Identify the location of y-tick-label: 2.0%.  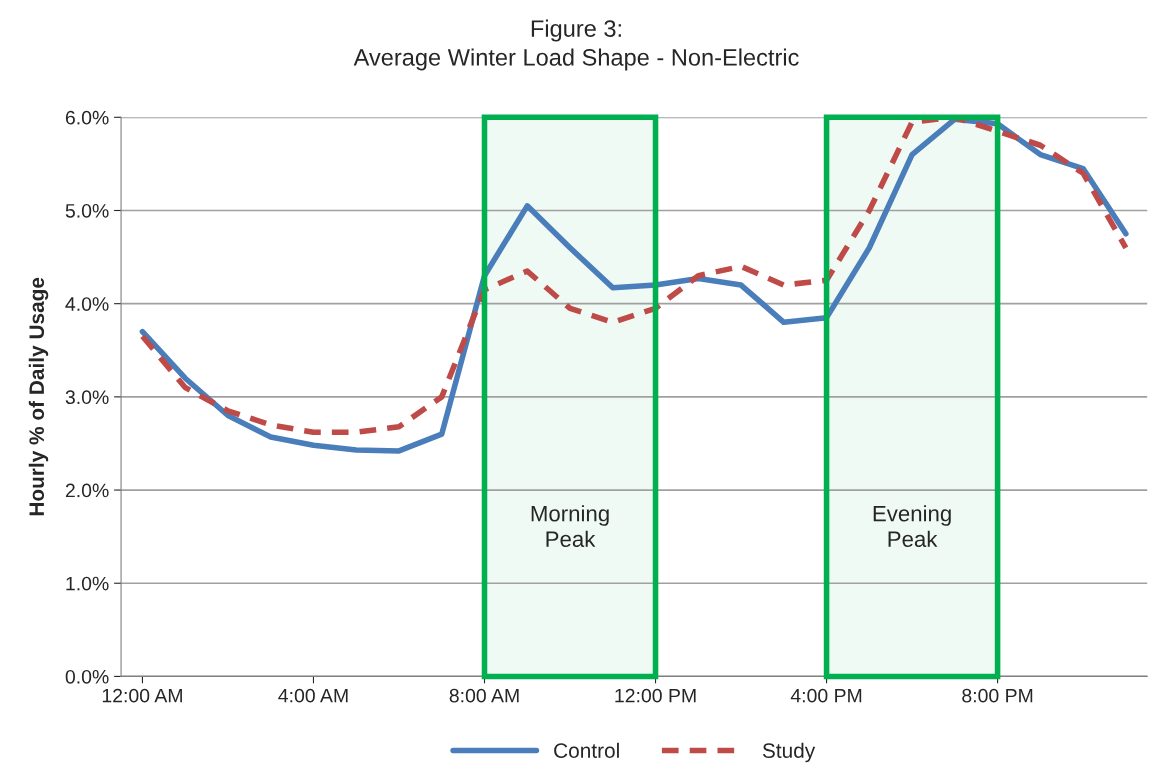
(87, 490).